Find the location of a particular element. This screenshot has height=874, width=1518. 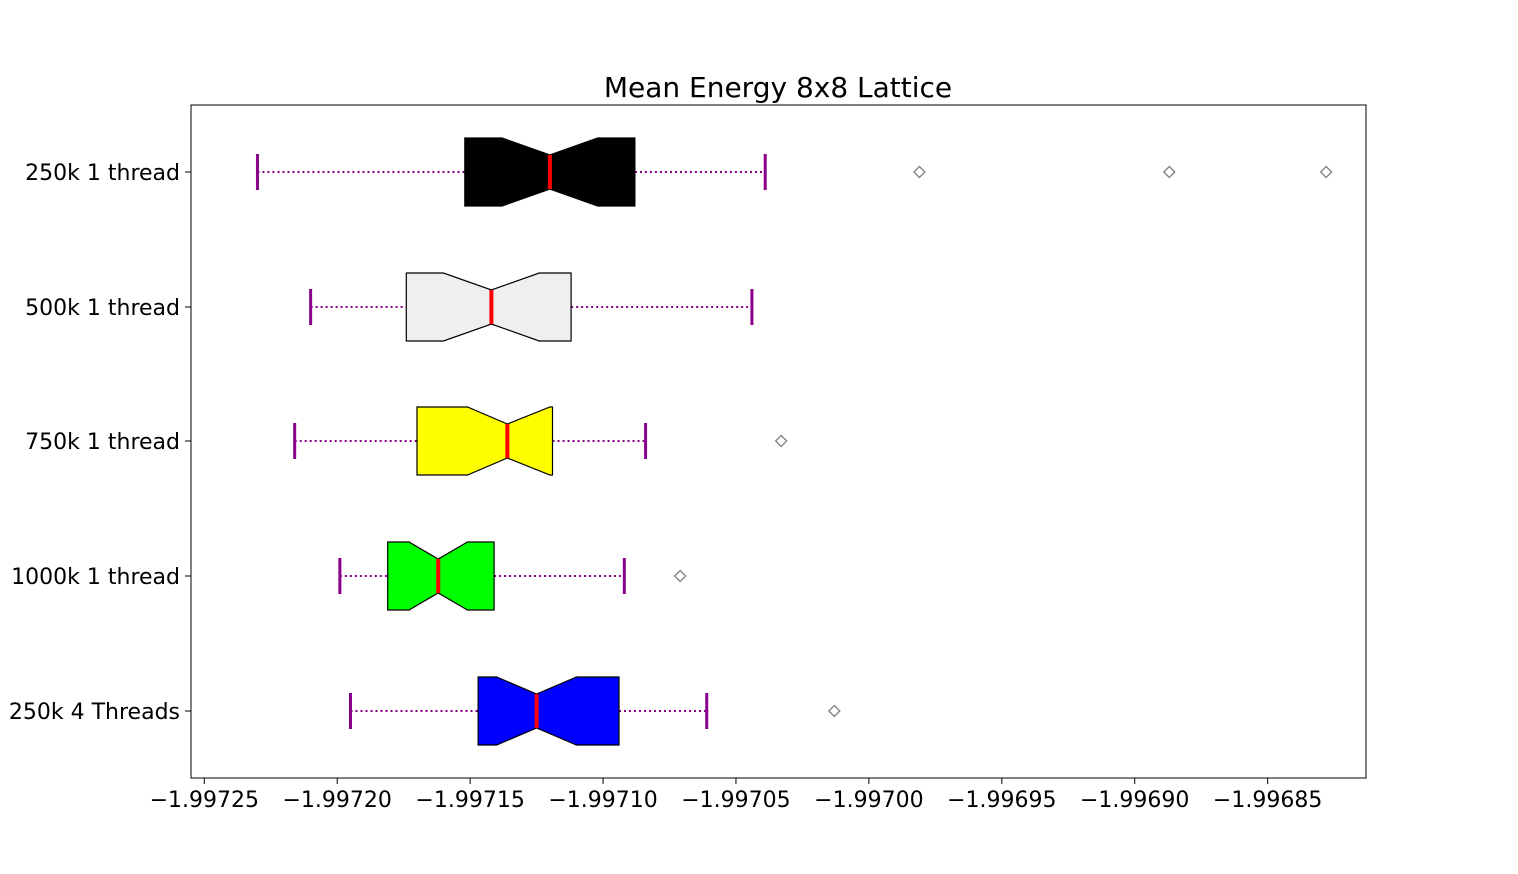

x-tick-label: −1.99710 is located at coordinates (602, 800).